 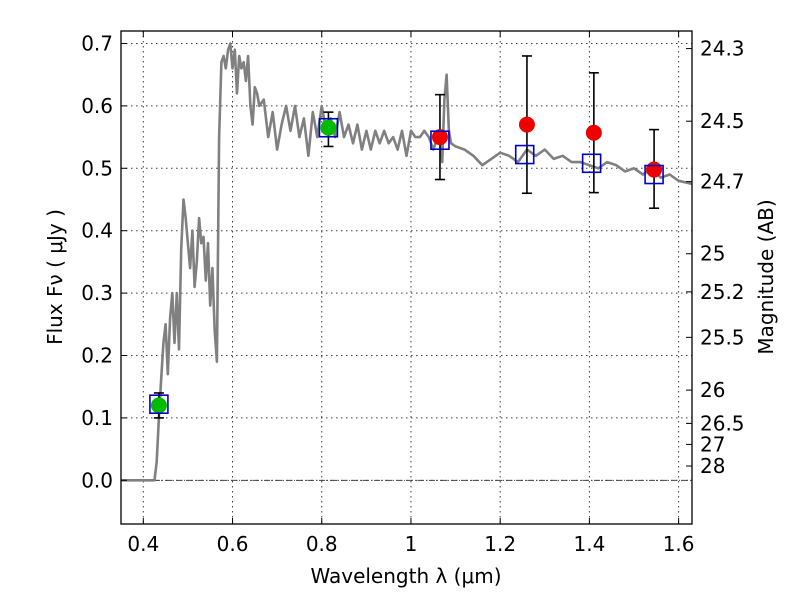 I want to click on mag-tick-label: 24.3, so click(x=722, y=49).